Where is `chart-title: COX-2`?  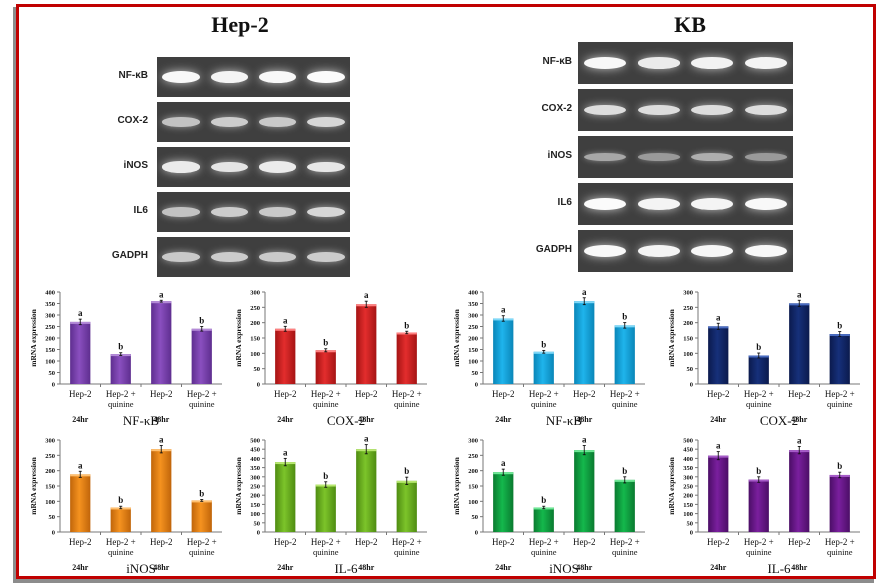
chart-title: COX-2 is located at coordinates (779, 420).